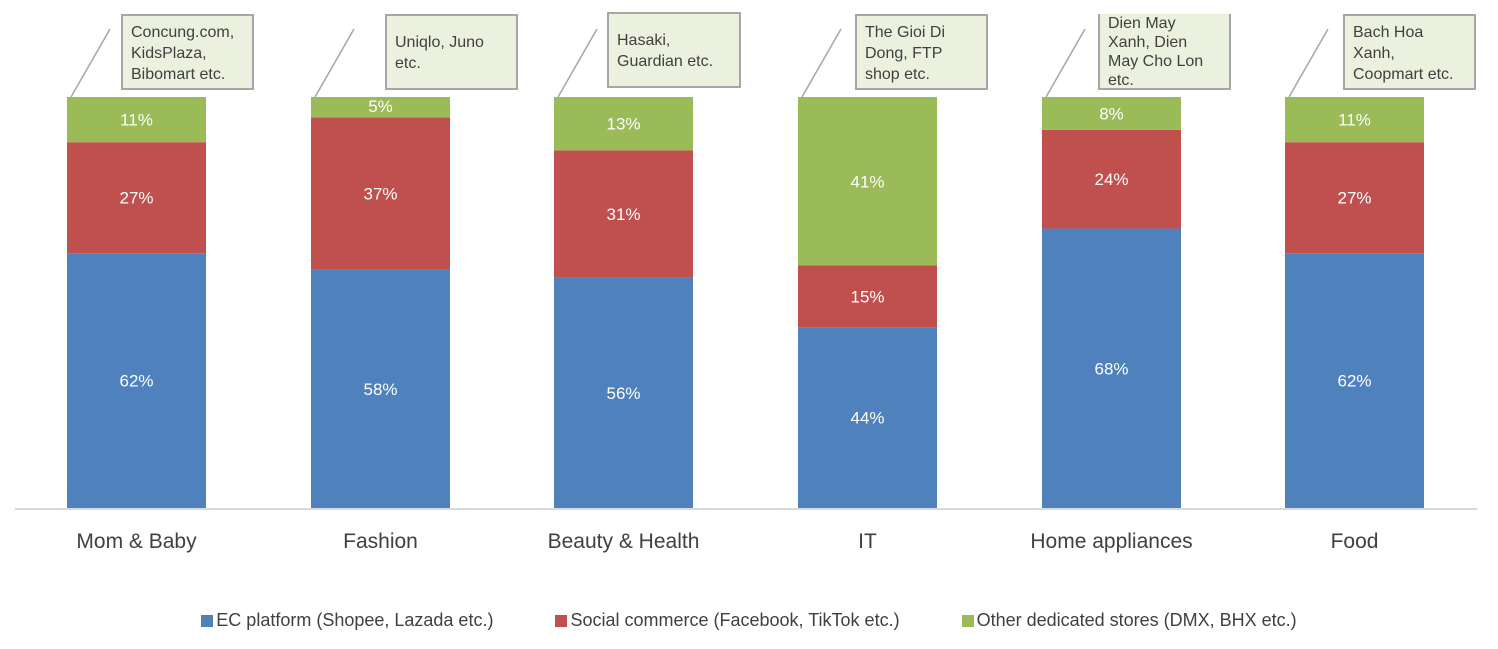 The height and width of the screenshot is (649, 1498). I want to click on data-label-it-0: 44%, so click(867, 418).